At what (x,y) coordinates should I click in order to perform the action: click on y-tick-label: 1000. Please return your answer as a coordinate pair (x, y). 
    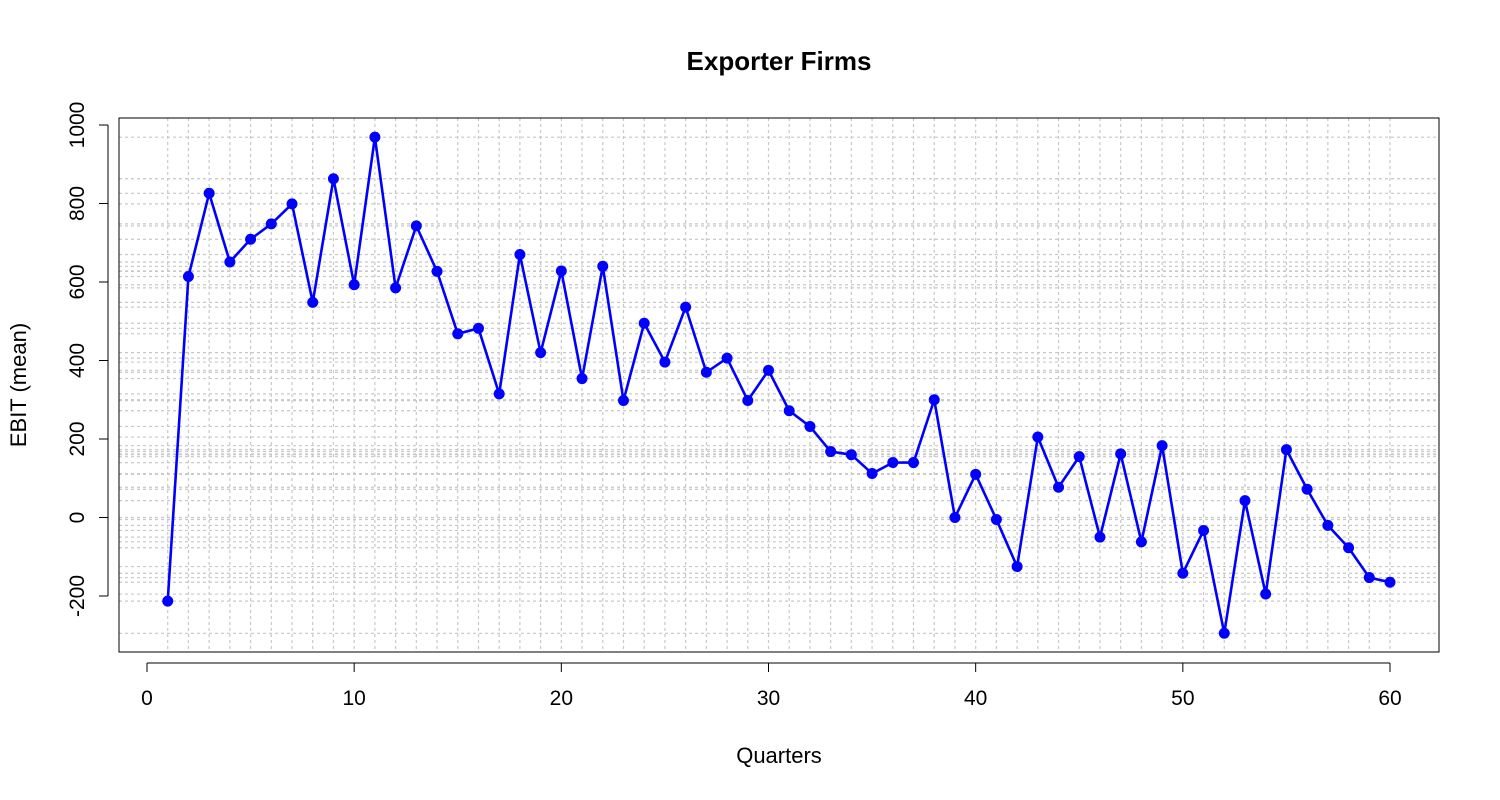
    Looking at the image, I should click on (77, 125).